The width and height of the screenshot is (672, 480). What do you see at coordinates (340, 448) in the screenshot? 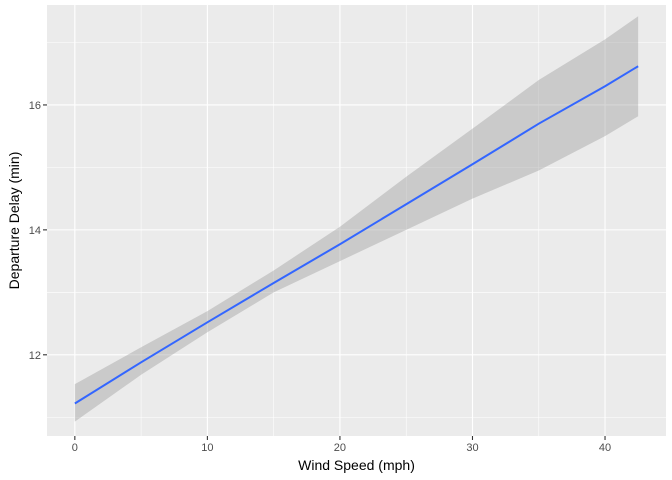
I see `x-tick-label: 20` at bounding box center [340, 448].